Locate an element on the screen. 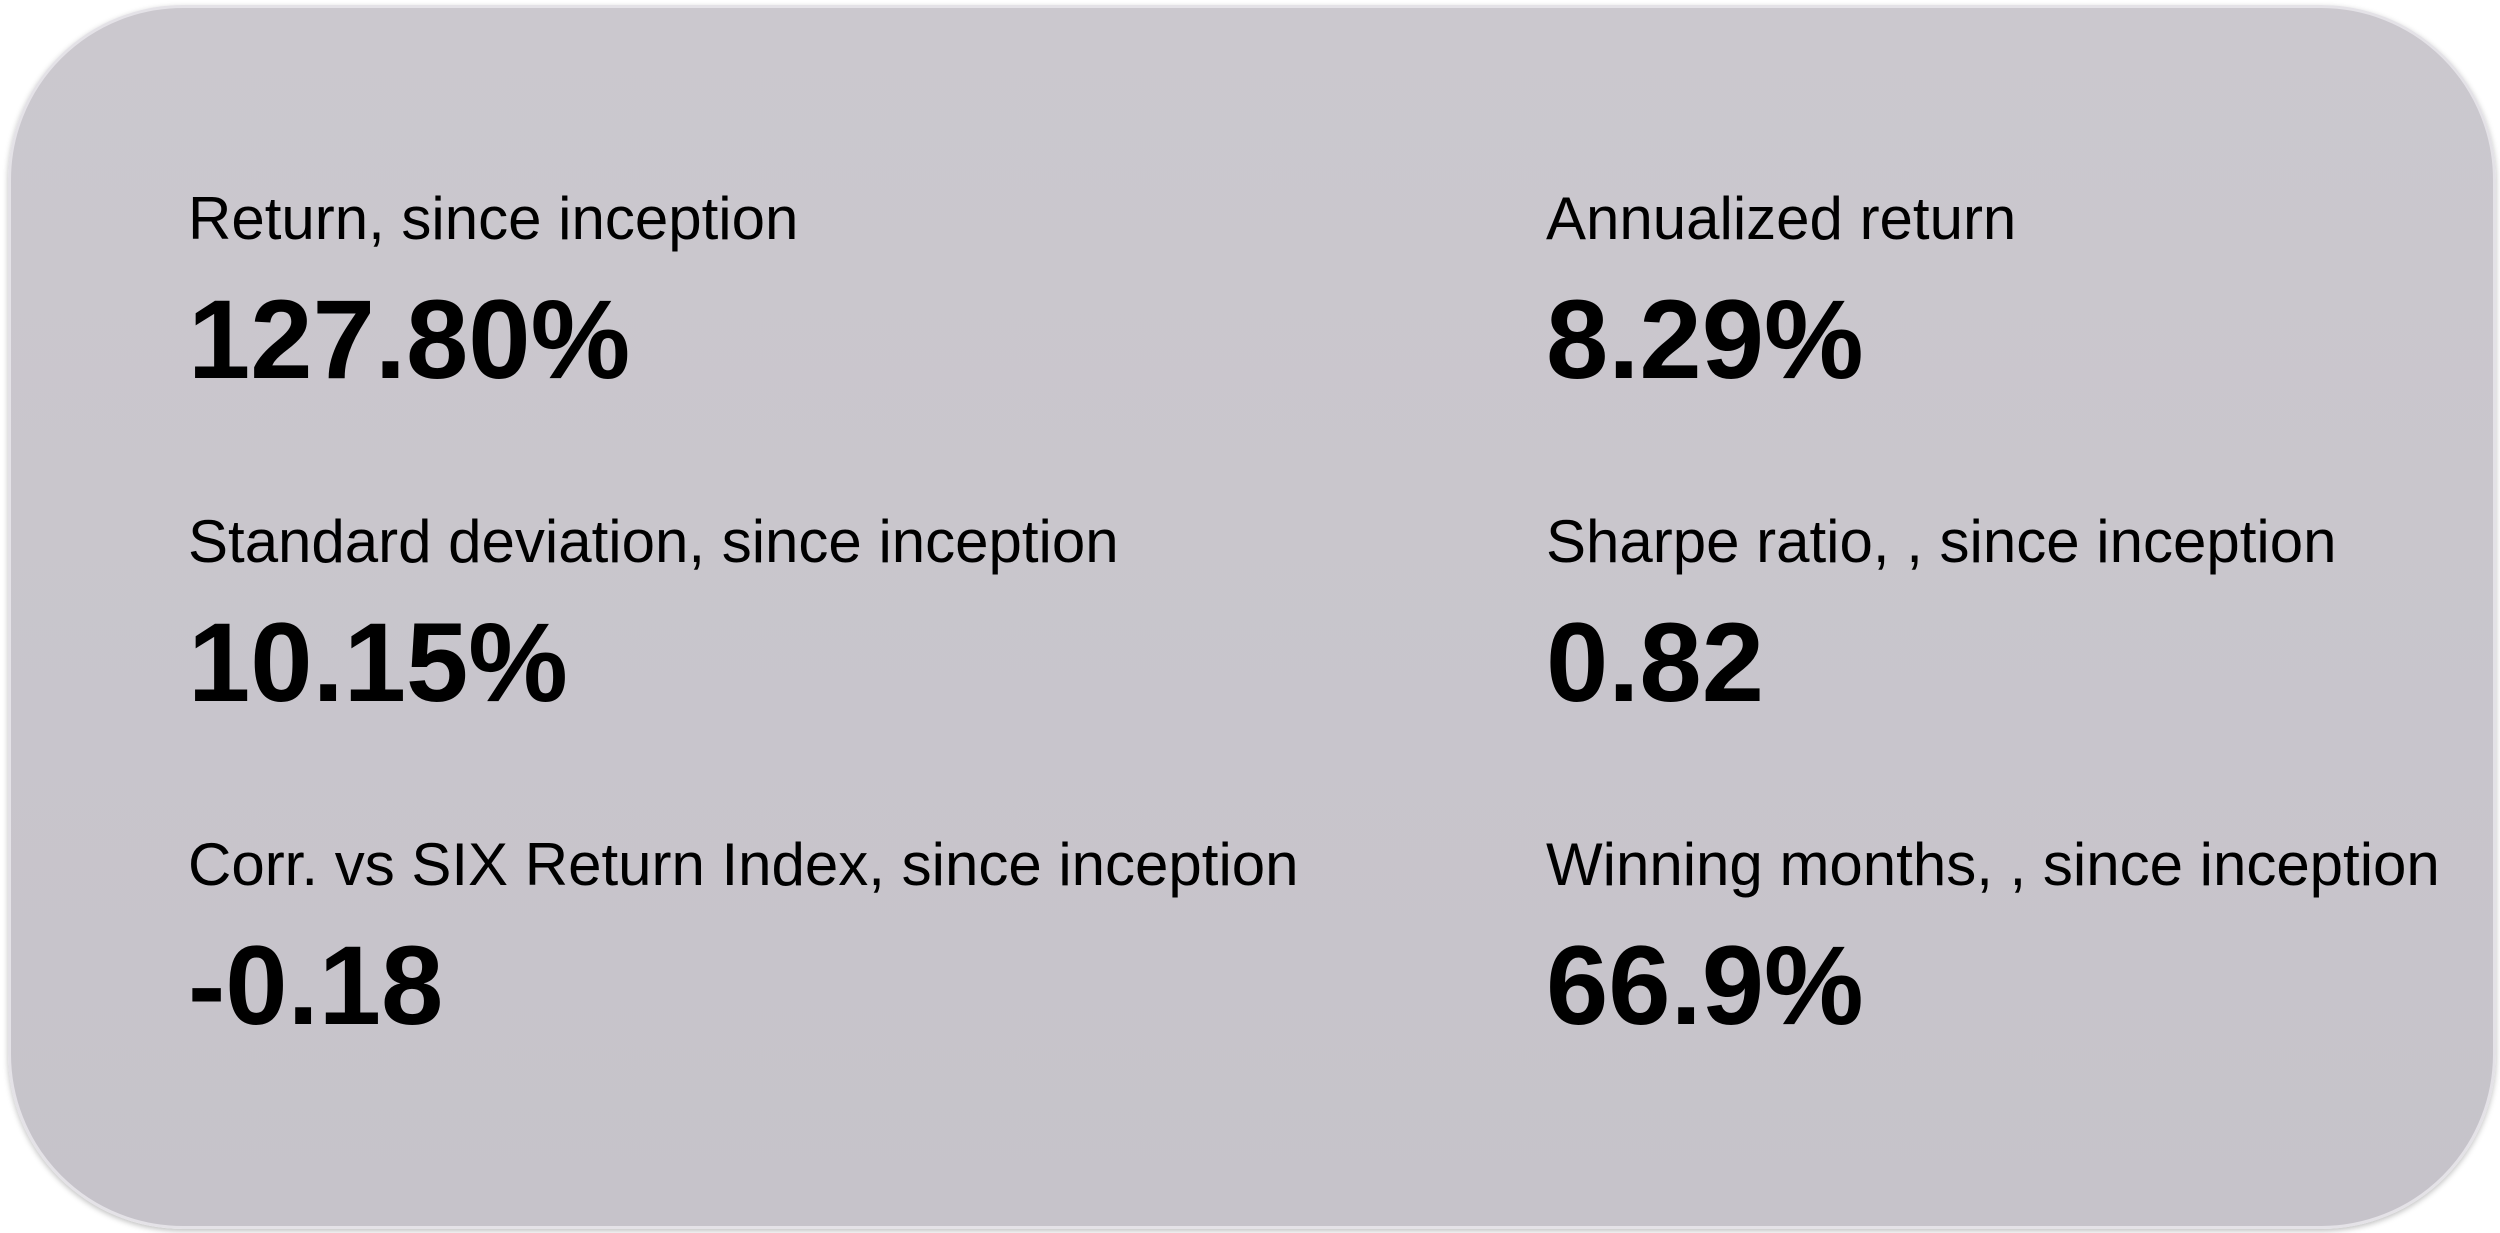 The image size is (2500, 1233). metric-value: 127.80% is located at coordinates (409, 339).